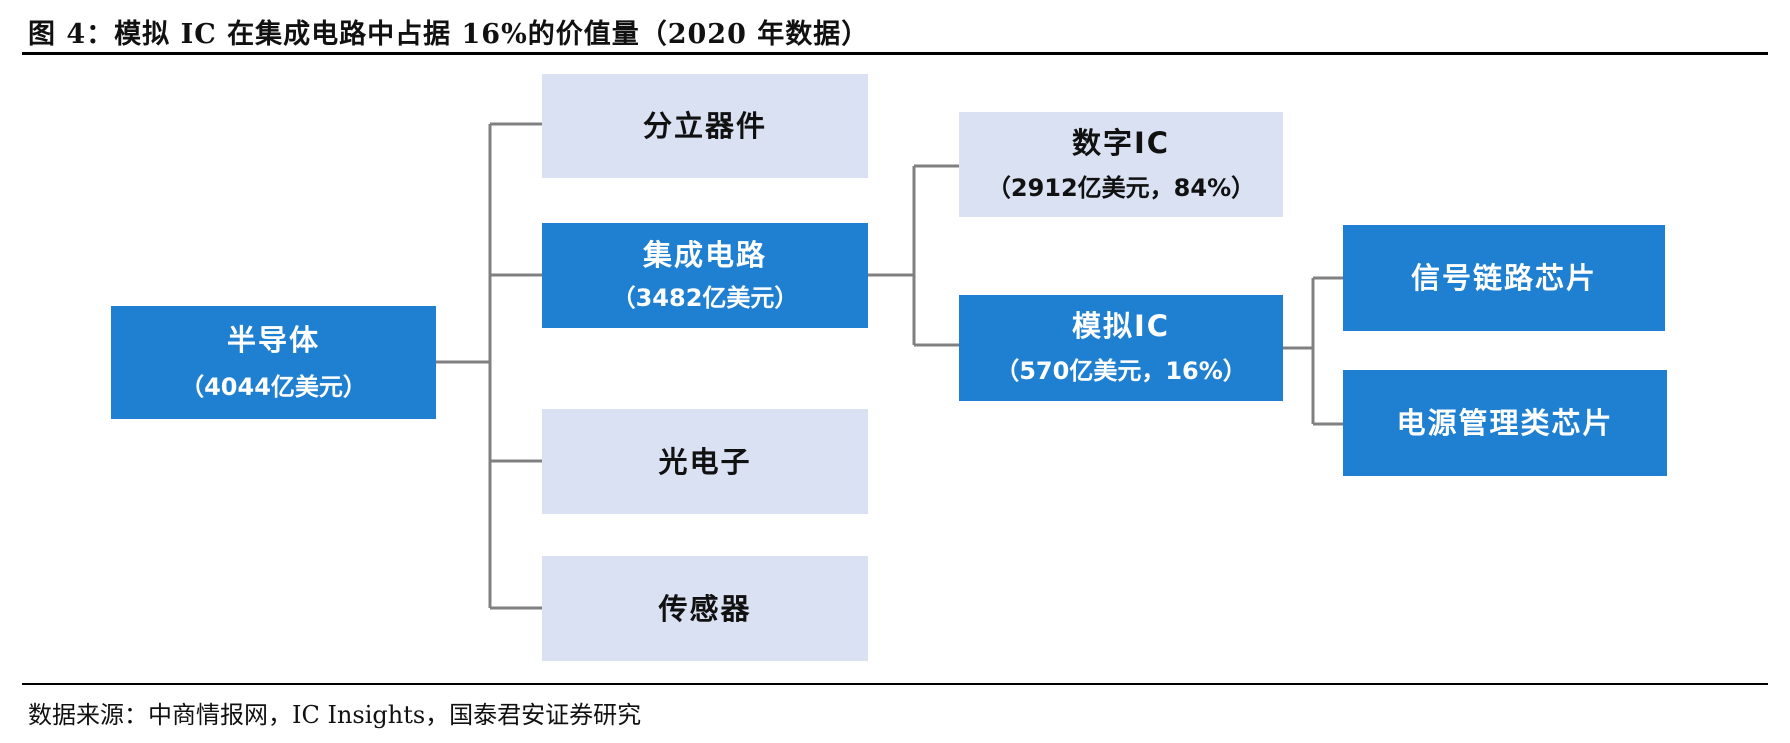  I want to click on analog-ic-value: （570亿美元，16%）, so click(1121, 371).